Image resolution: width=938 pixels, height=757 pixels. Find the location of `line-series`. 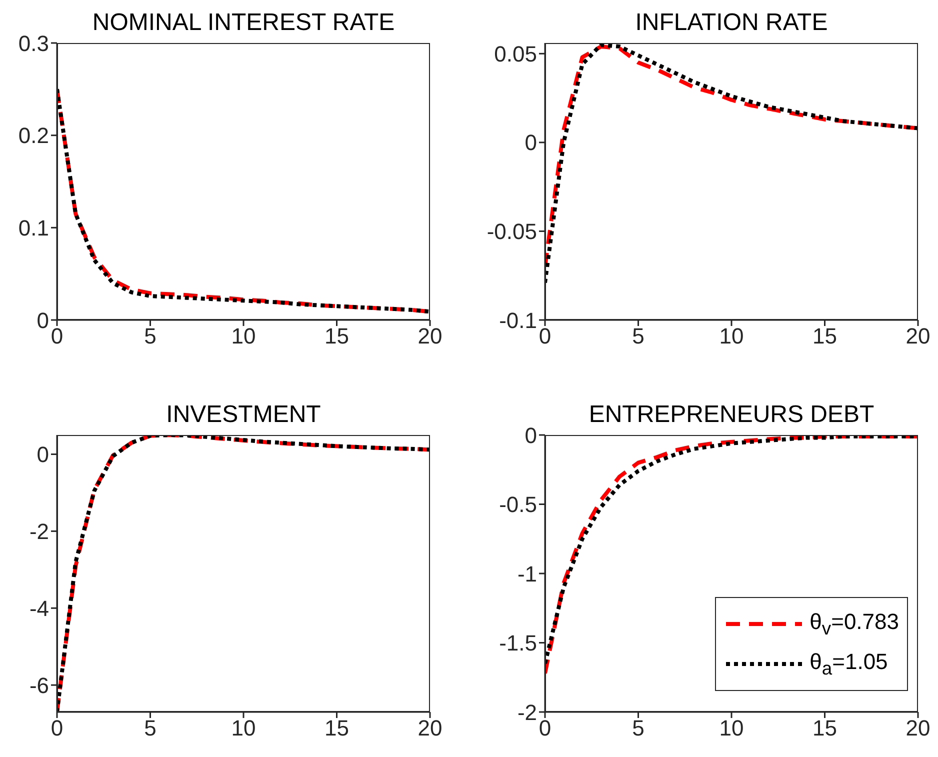

line-series is located at coordinates (243, 200).